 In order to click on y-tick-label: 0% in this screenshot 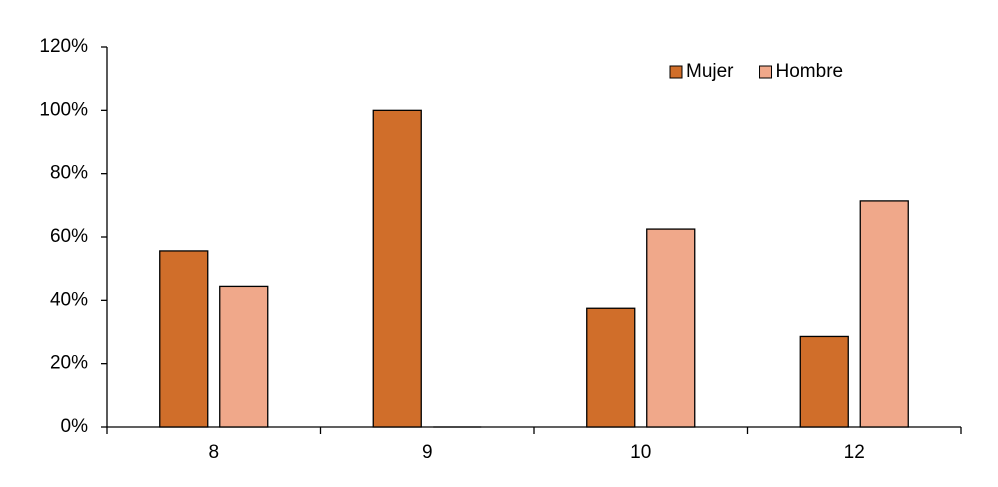, I will do `click(75, 426)`.